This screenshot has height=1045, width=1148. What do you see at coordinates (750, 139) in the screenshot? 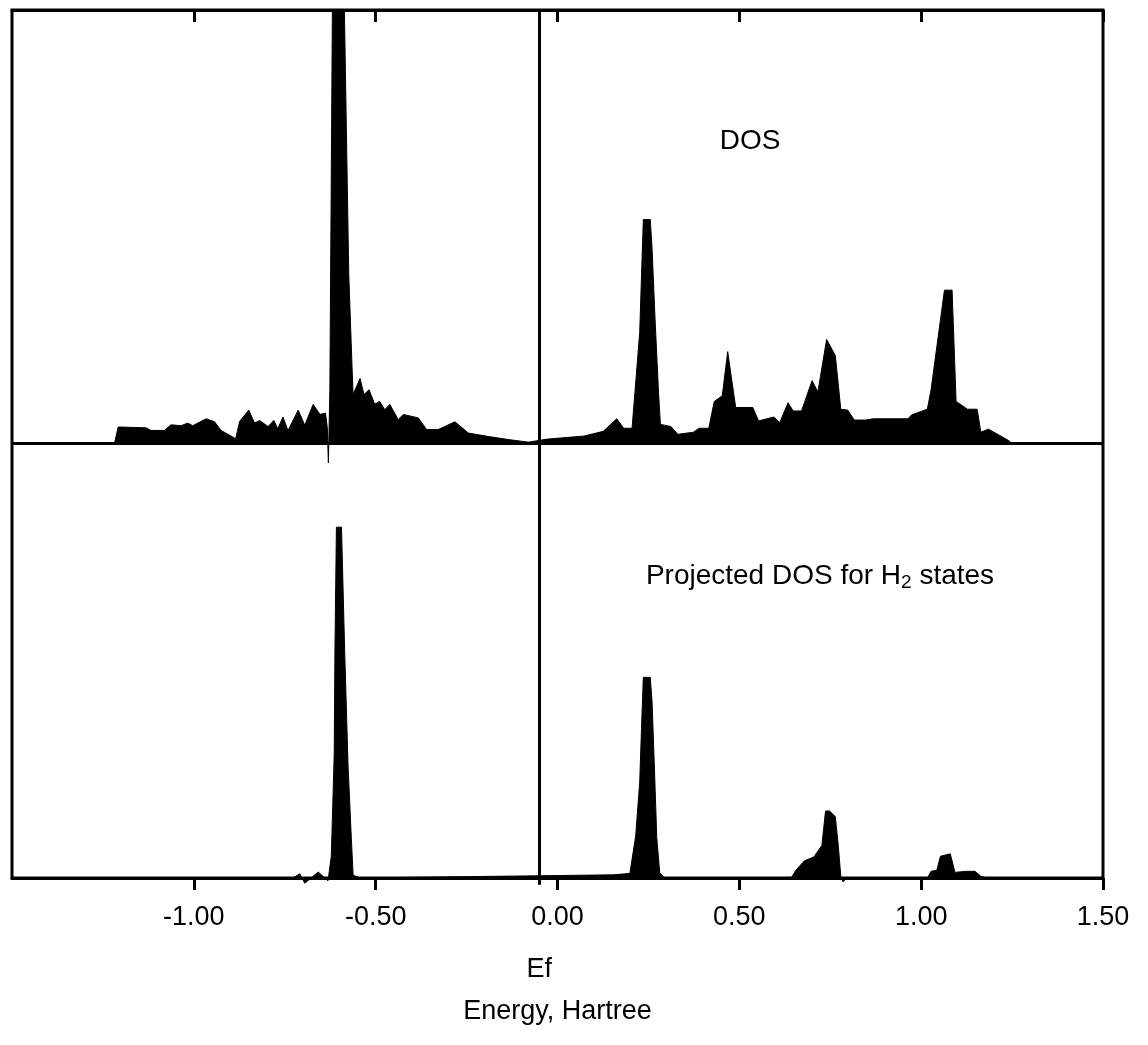
I see `text: DOS` at bounding box center [750, 139].